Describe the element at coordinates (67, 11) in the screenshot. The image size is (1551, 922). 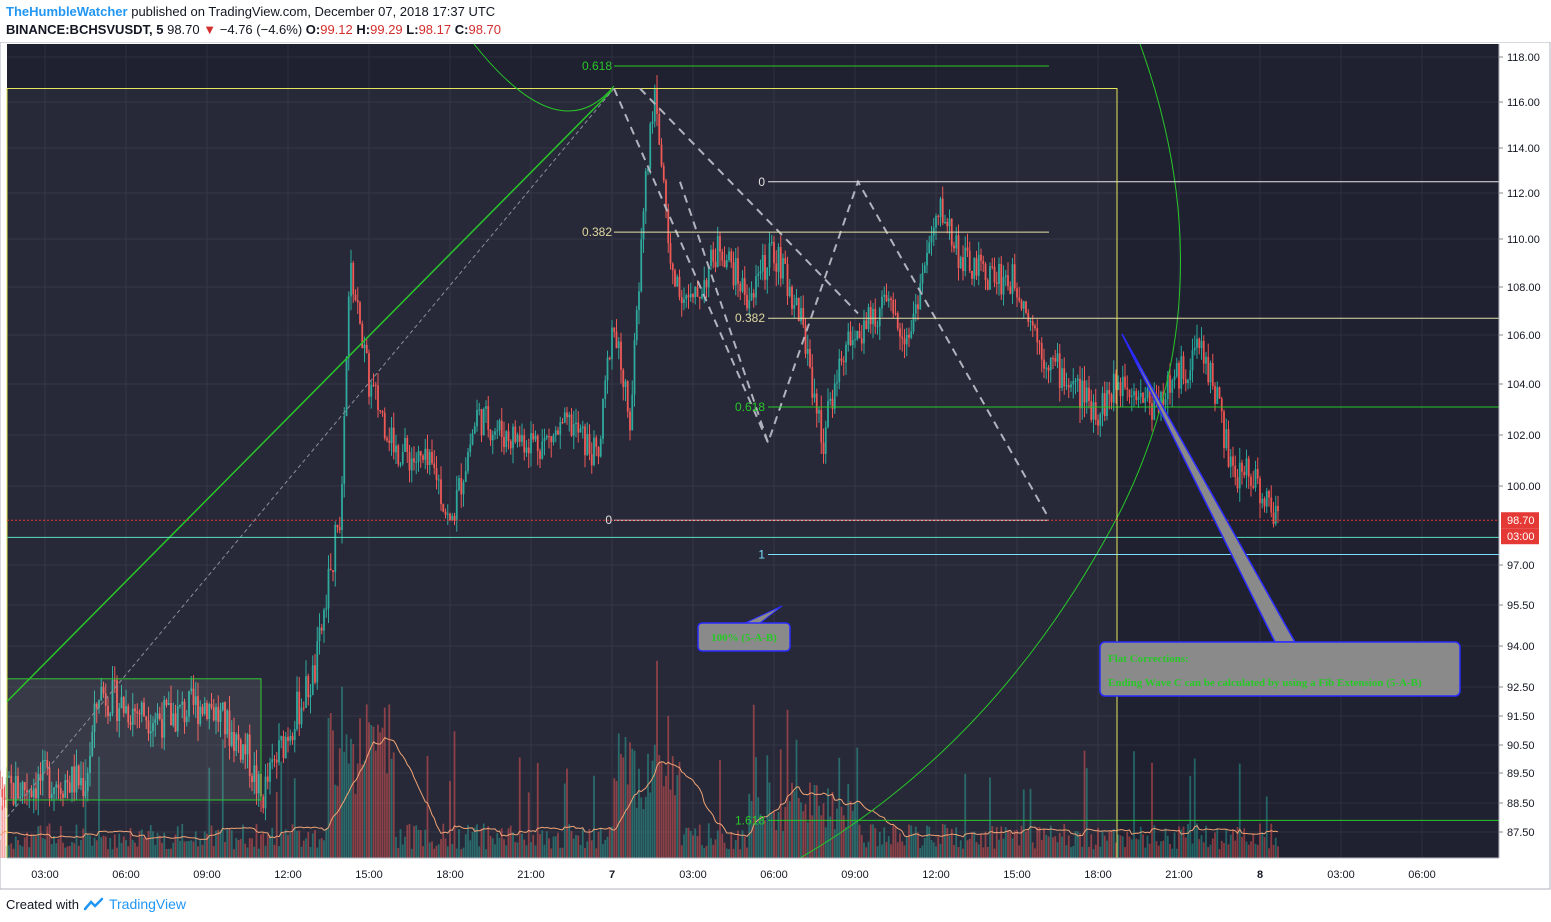
I see `author-link: TheHumbleWatcher` at that location.